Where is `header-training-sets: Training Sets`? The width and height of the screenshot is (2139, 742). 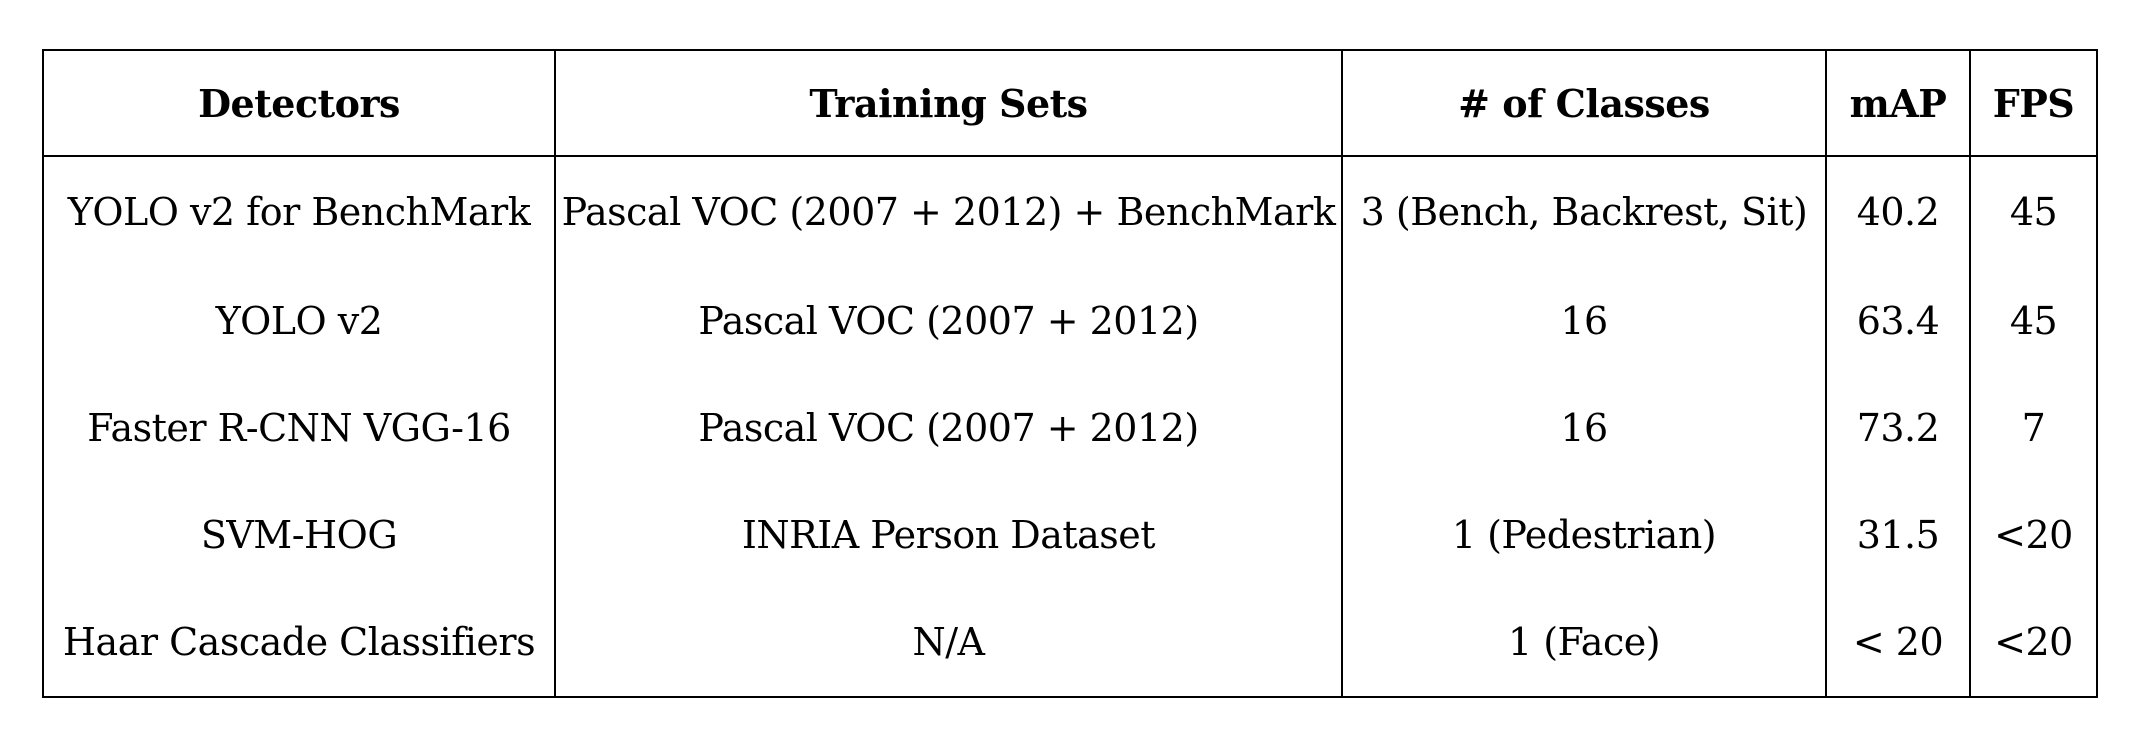
header-training-sets: Training Sets is located at coordinates (948, 103).